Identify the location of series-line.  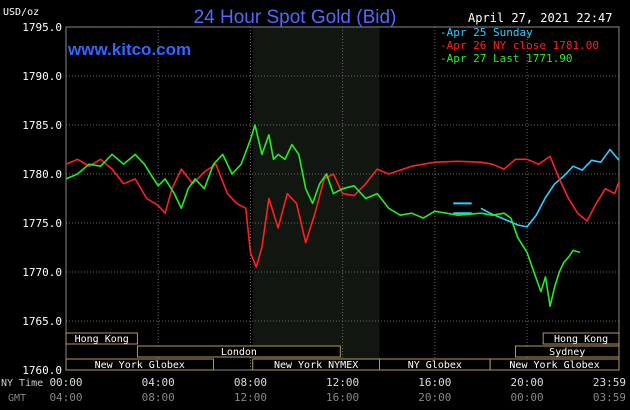
(550, 188).